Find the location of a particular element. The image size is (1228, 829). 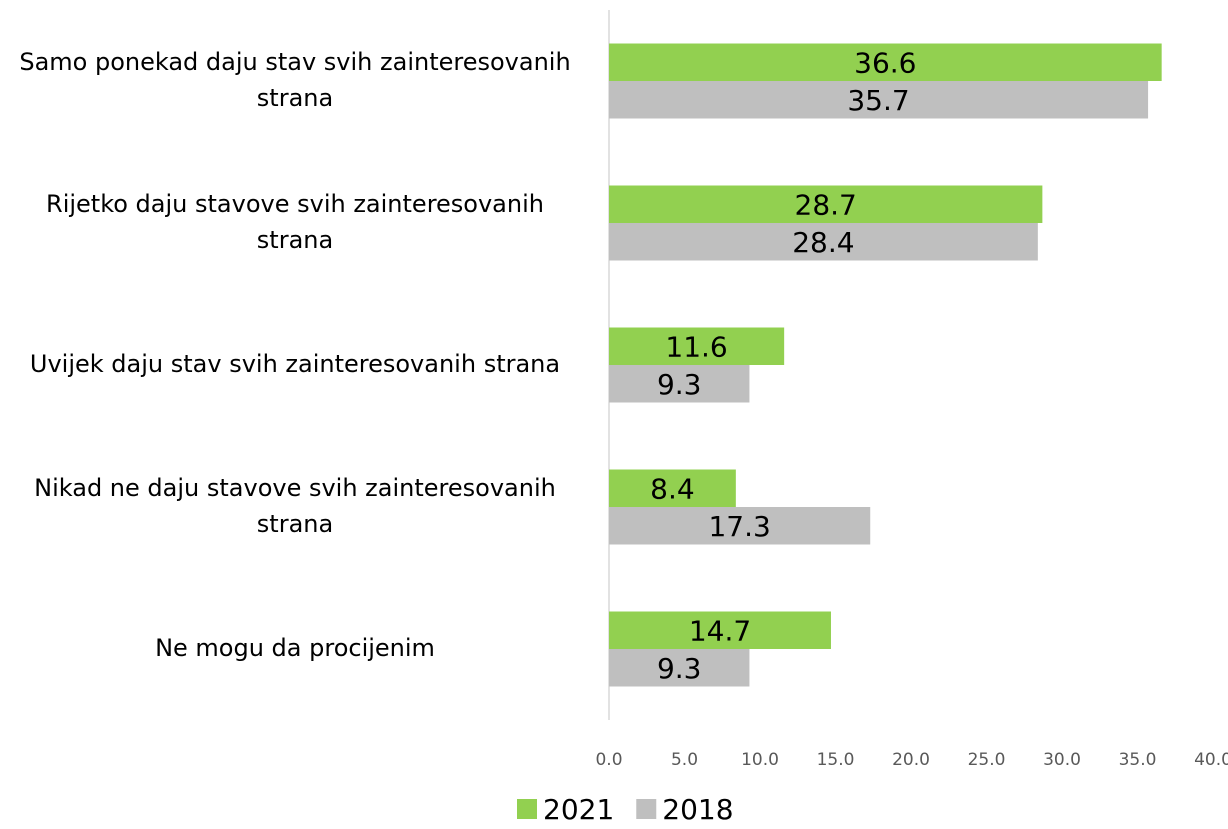

legend-label: 2018 is located at coordinates (697, 809).